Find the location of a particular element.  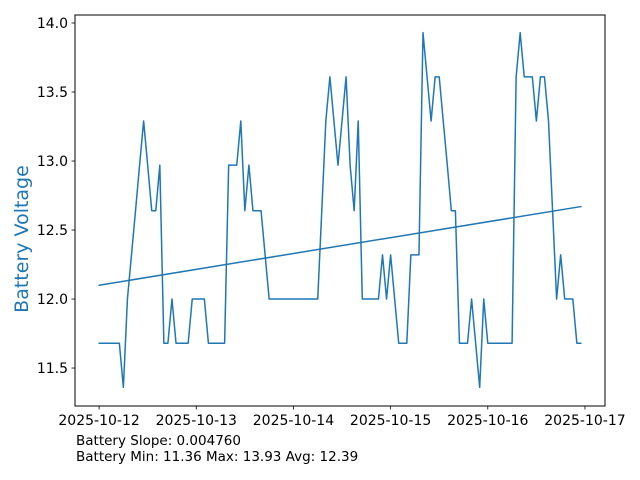

trend-line is located at coordinates (340, 245).